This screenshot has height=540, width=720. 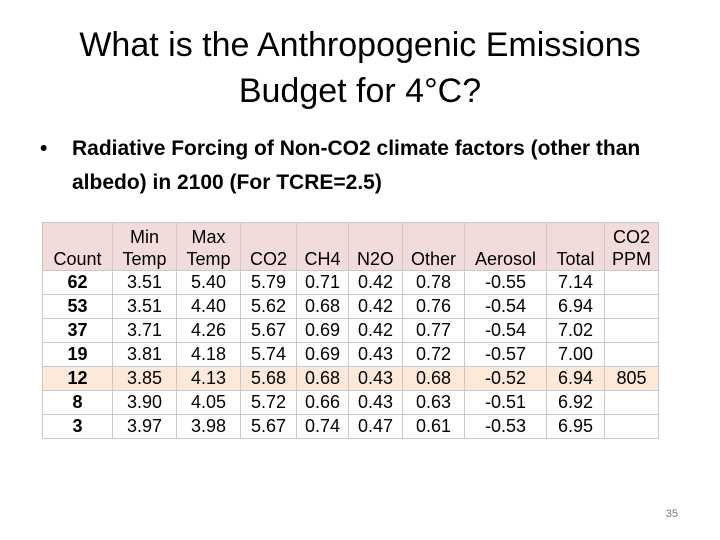 What do you see at coordinates (322, 246) in the screenshot?
I see `header-cell: CH4` at bounding box center [322, 246].